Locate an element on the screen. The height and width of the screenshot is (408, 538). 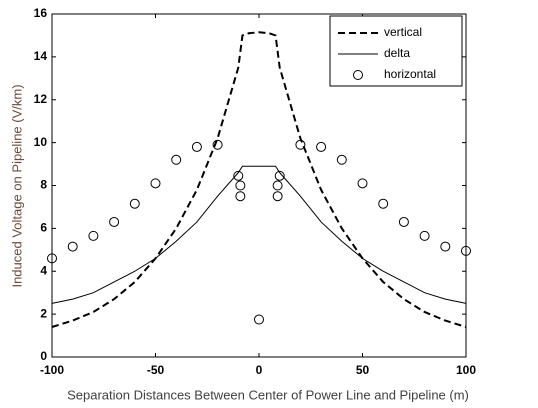
y-tick-label: 16 is located at coordinates (41, 13).